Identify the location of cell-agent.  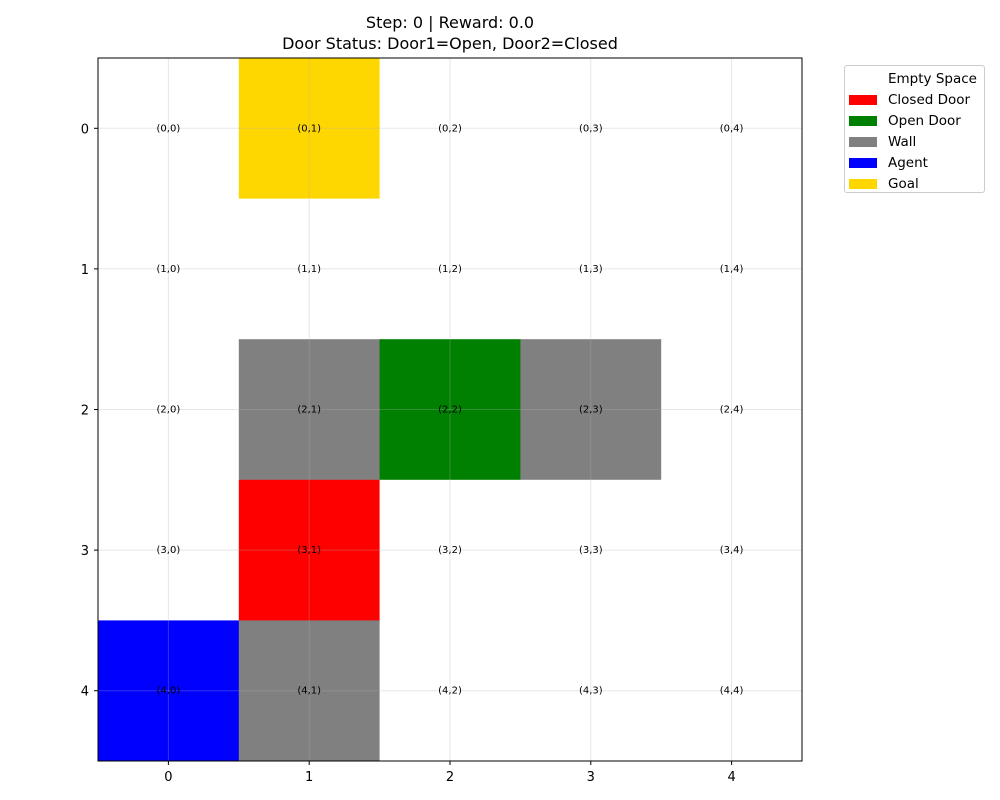
(169, 691).